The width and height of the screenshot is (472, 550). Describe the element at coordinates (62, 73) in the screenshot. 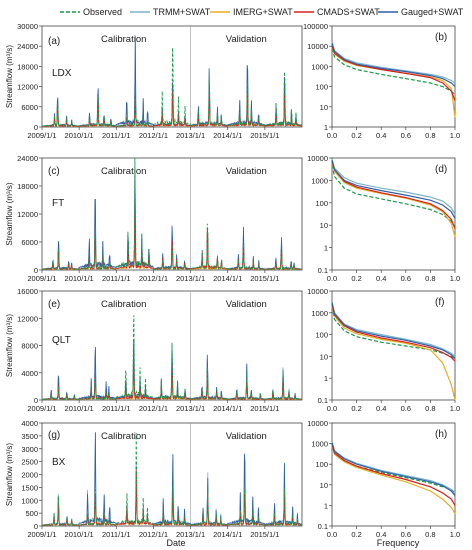

I see `station-label: LDX` at that location.